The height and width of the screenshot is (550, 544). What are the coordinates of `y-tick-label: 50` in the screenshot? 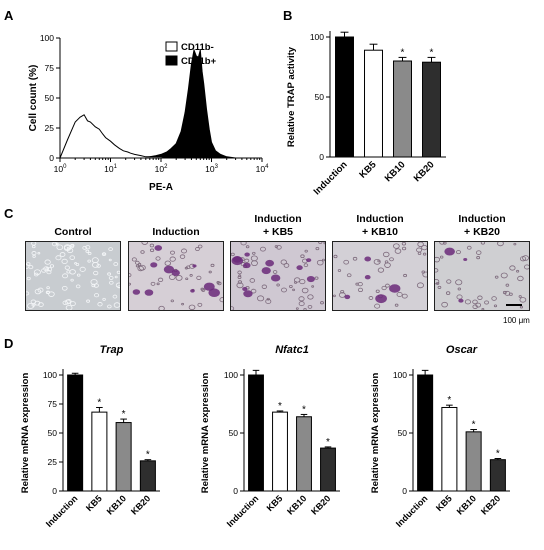 It's located at (403, 433).